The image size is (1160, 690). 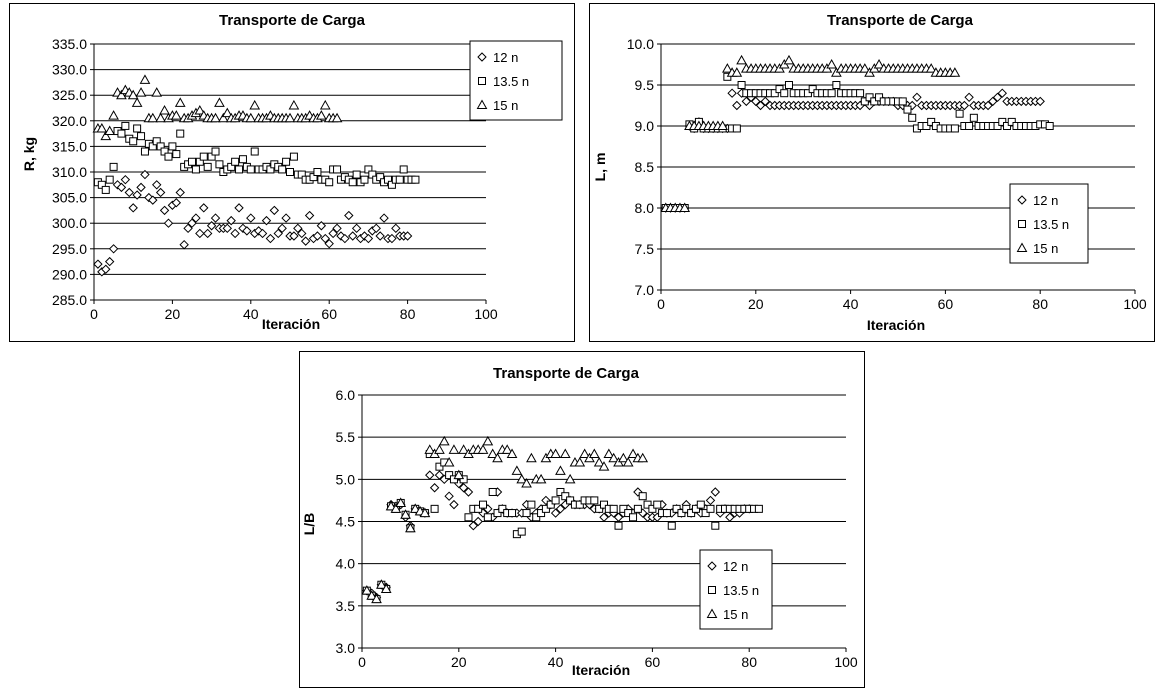 I want to click on y-tick-label: 325.0, so click(x=69, y=95).